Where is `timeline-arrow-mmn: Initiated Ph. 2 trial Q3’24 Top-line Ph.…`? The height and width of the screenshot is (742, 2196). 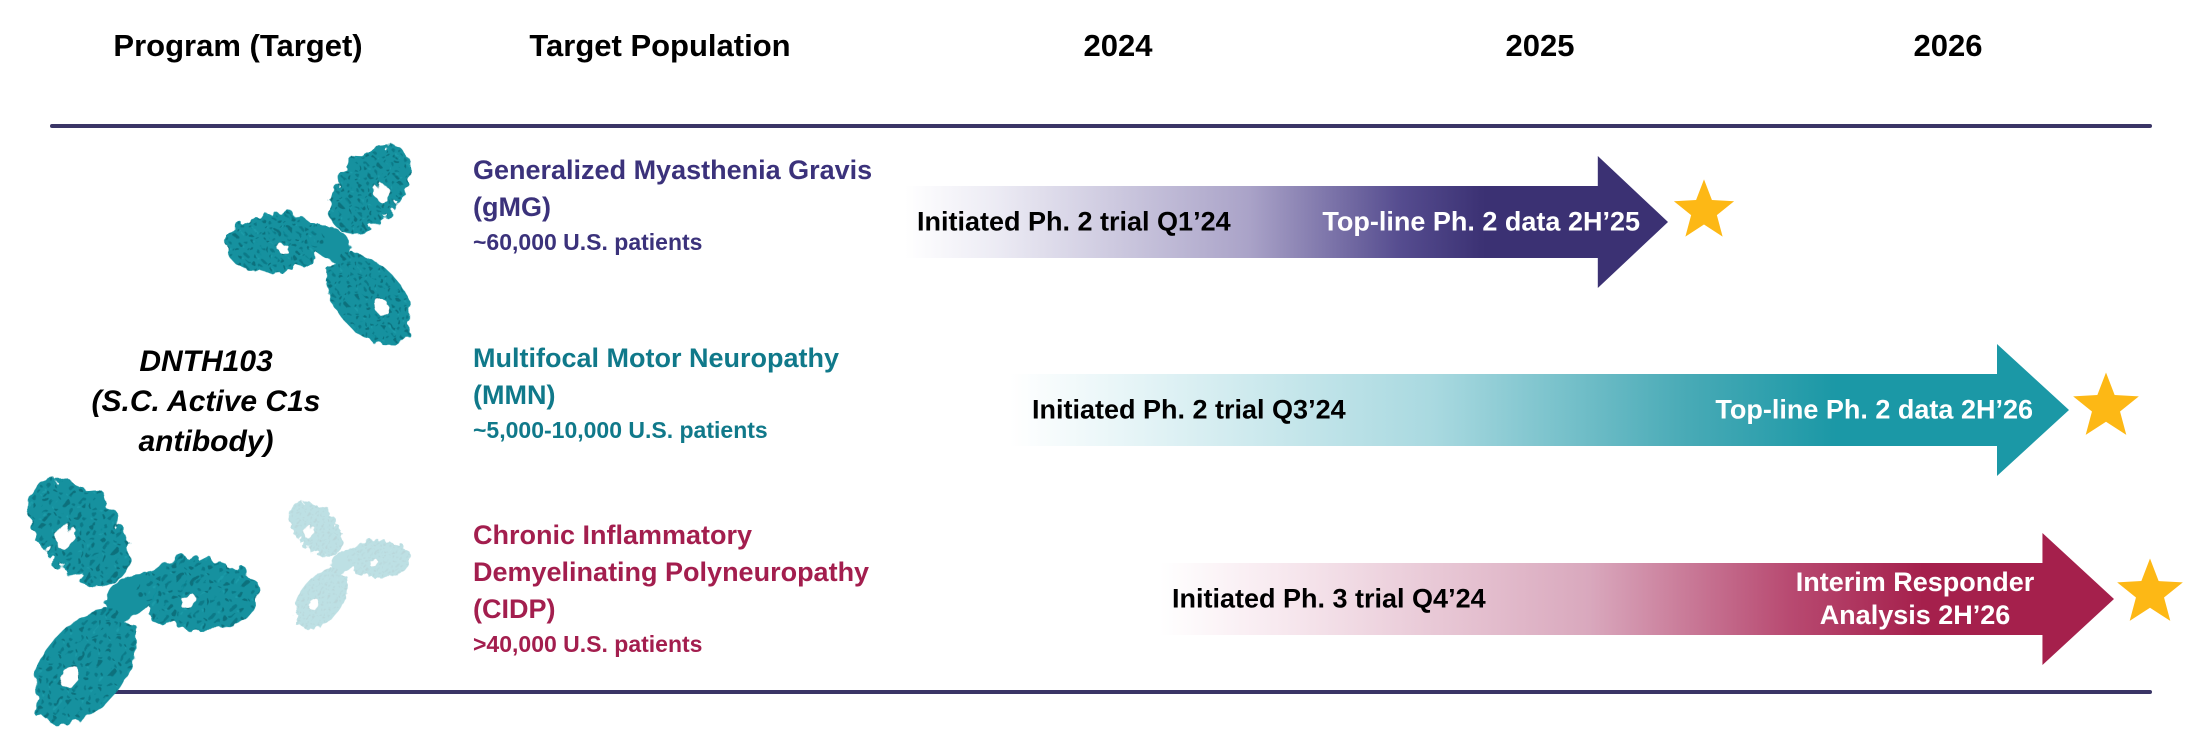
timeline-arrow-mmn: Initiated Ph. 2 trial Q3’24 Top-line Ph.… is located at coordinates (1539, 410).